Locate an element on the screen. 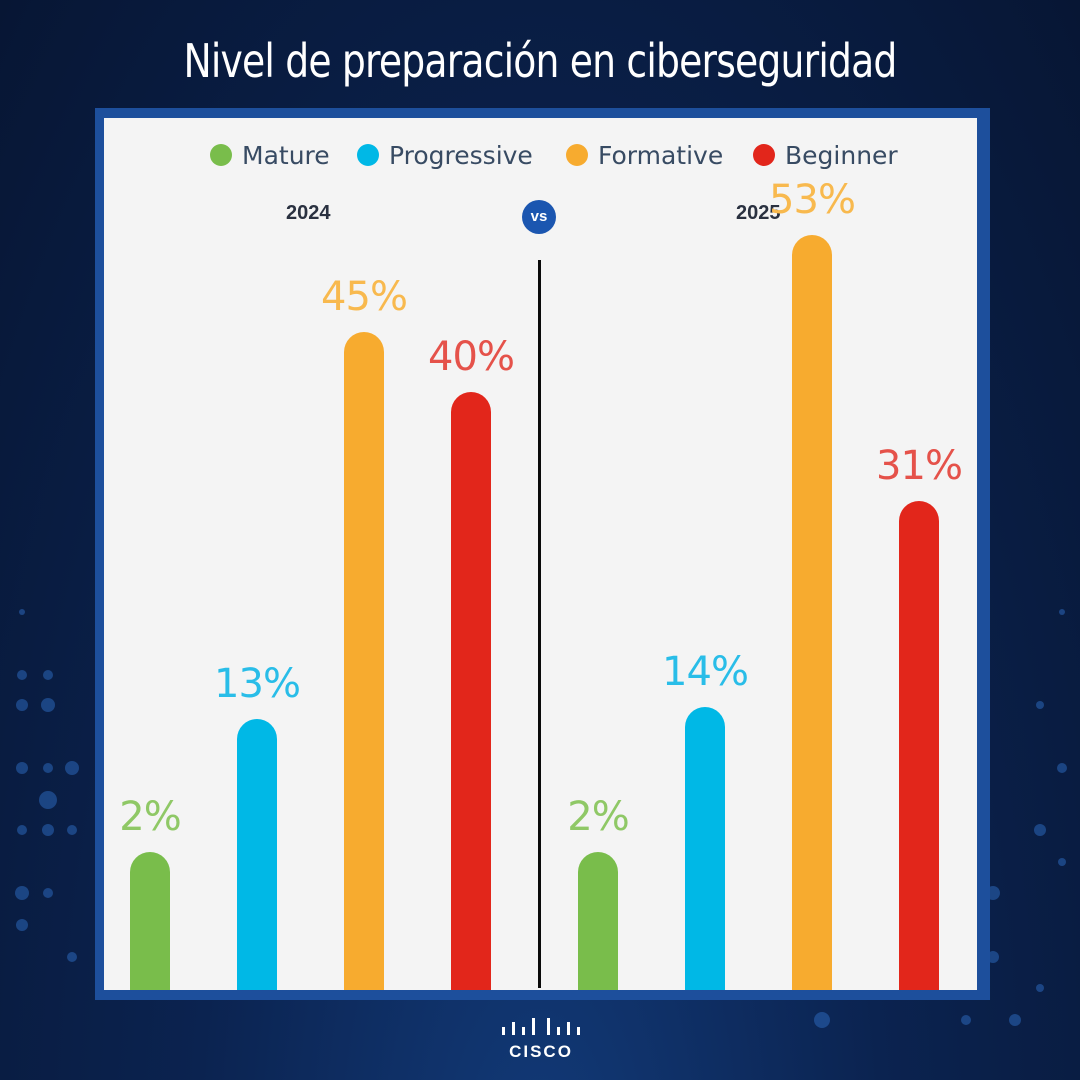 The width and height of the screenshot is (1080, 1080). legend-item-mature: Mature is located at coordinates (270, 155).